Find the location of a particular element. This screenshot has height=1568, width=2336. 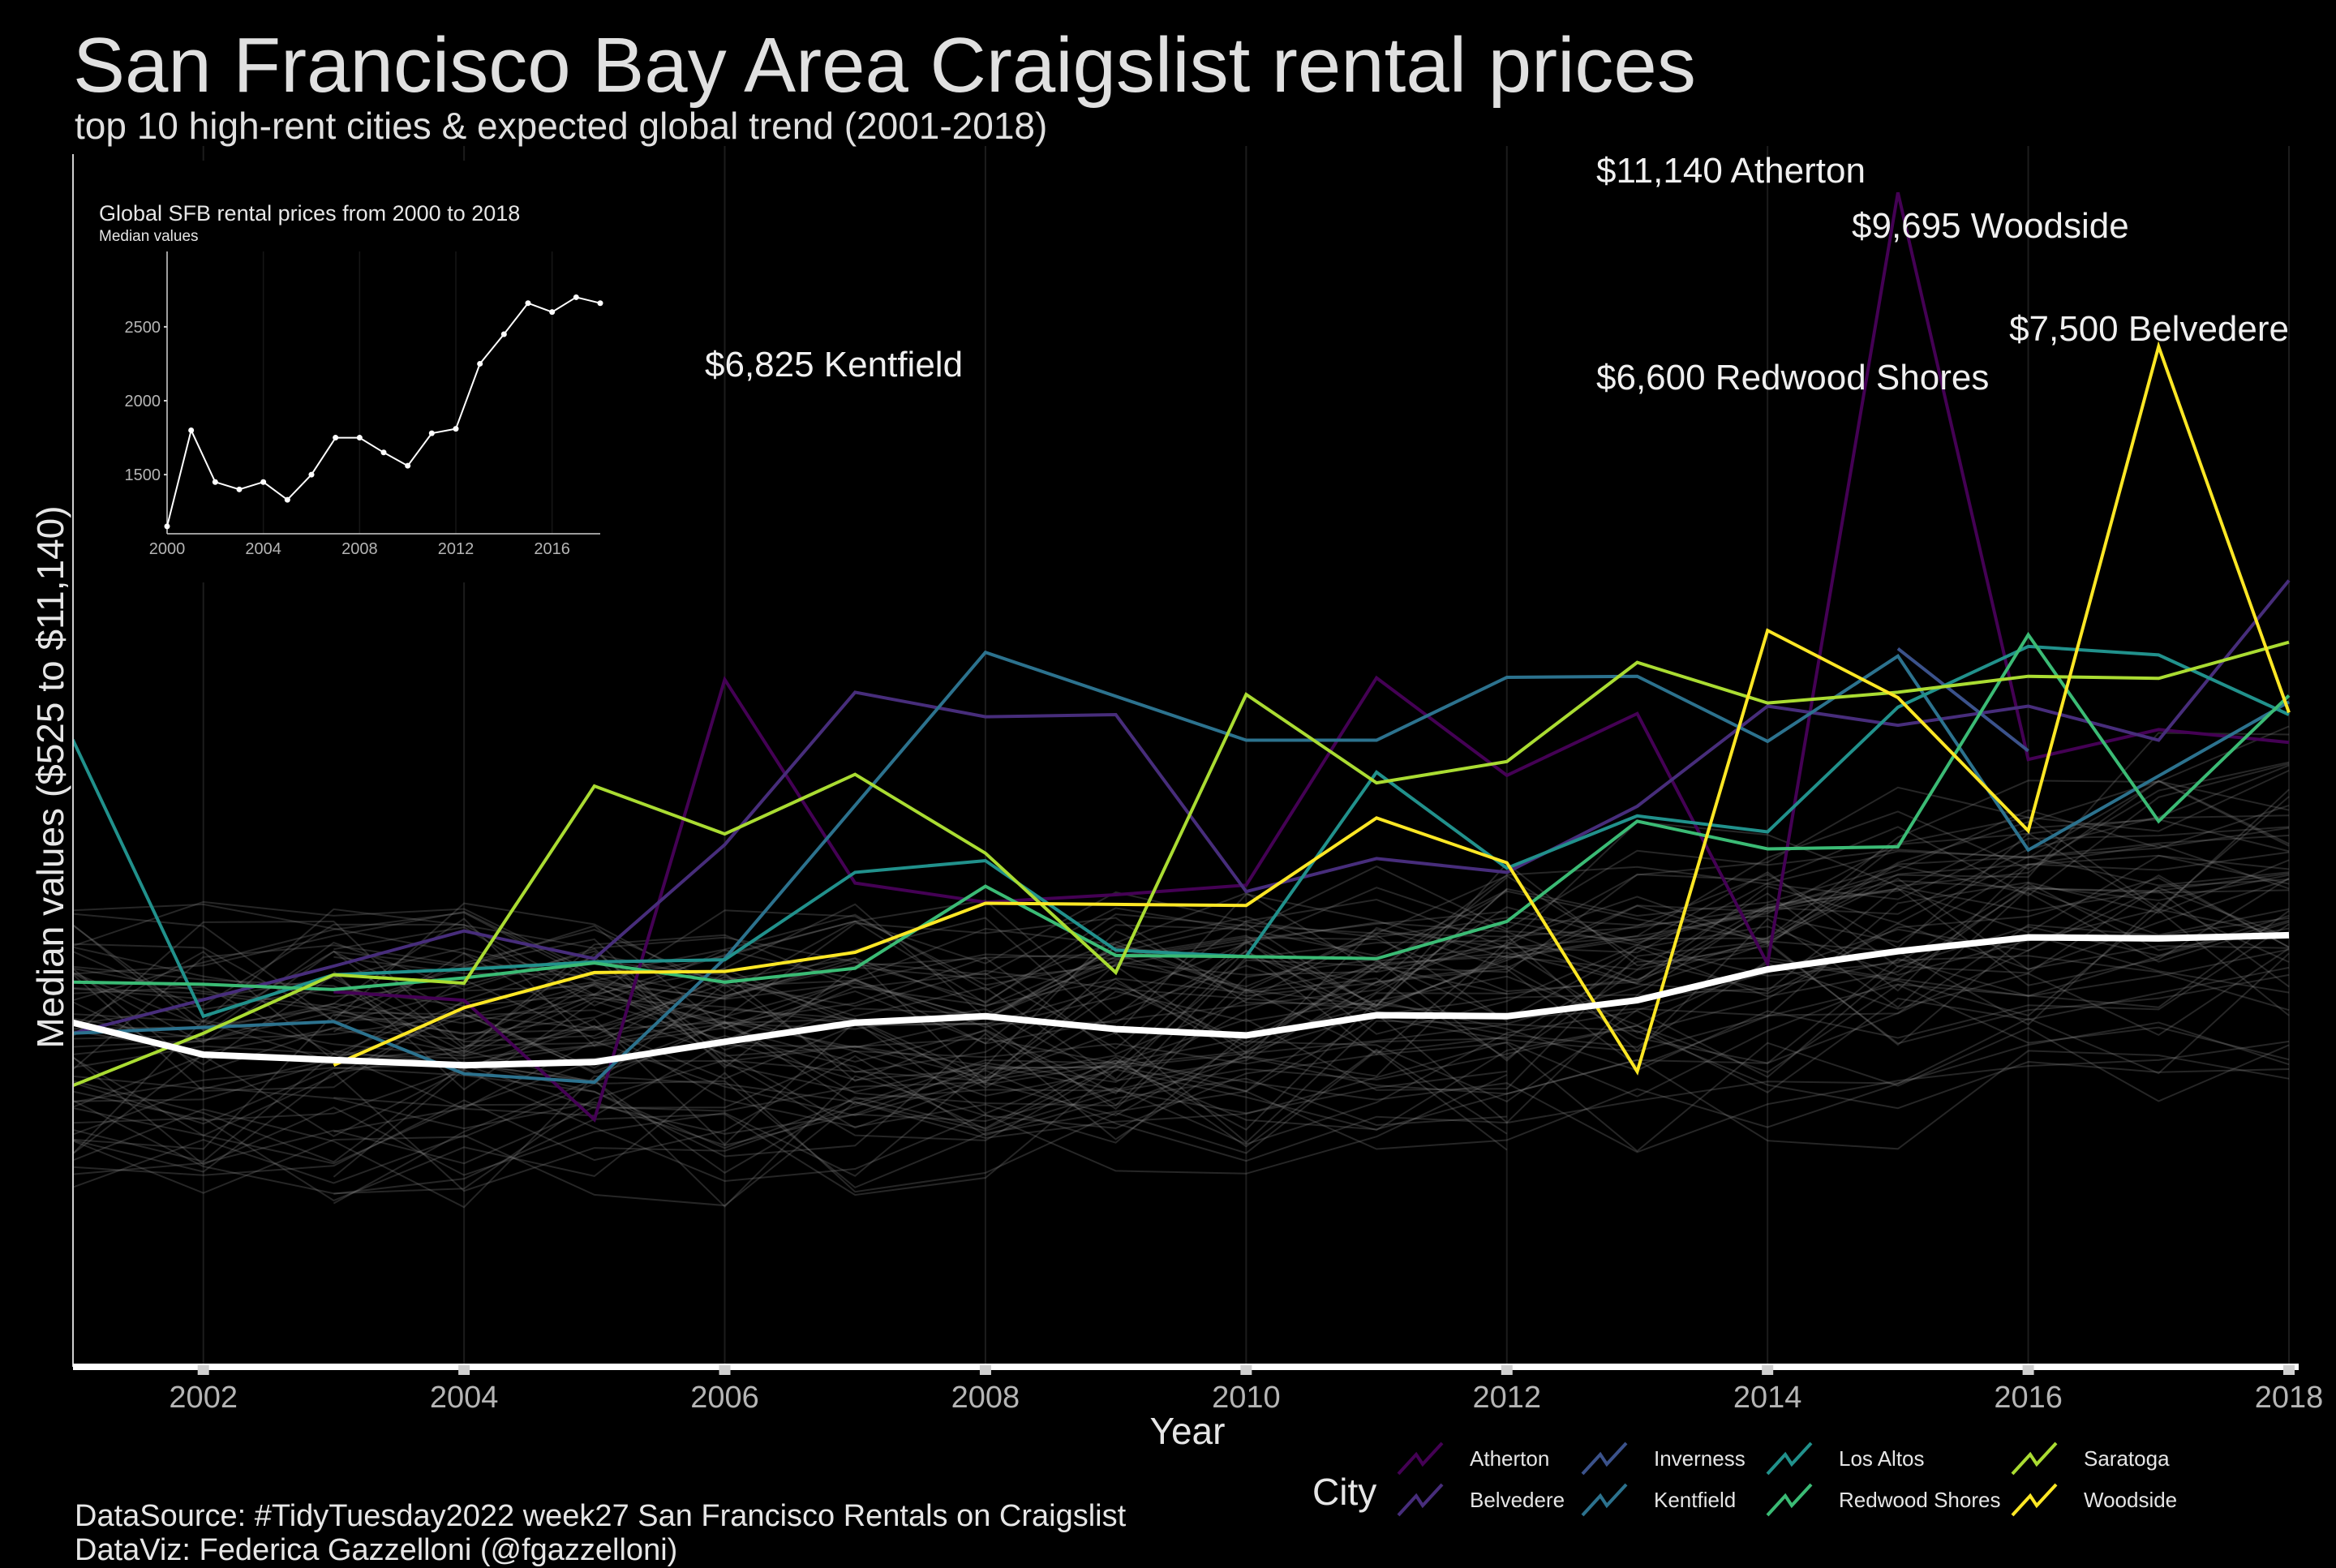

legend-item-belvedere: Belvedere is located at coordinates (1479, 1500).